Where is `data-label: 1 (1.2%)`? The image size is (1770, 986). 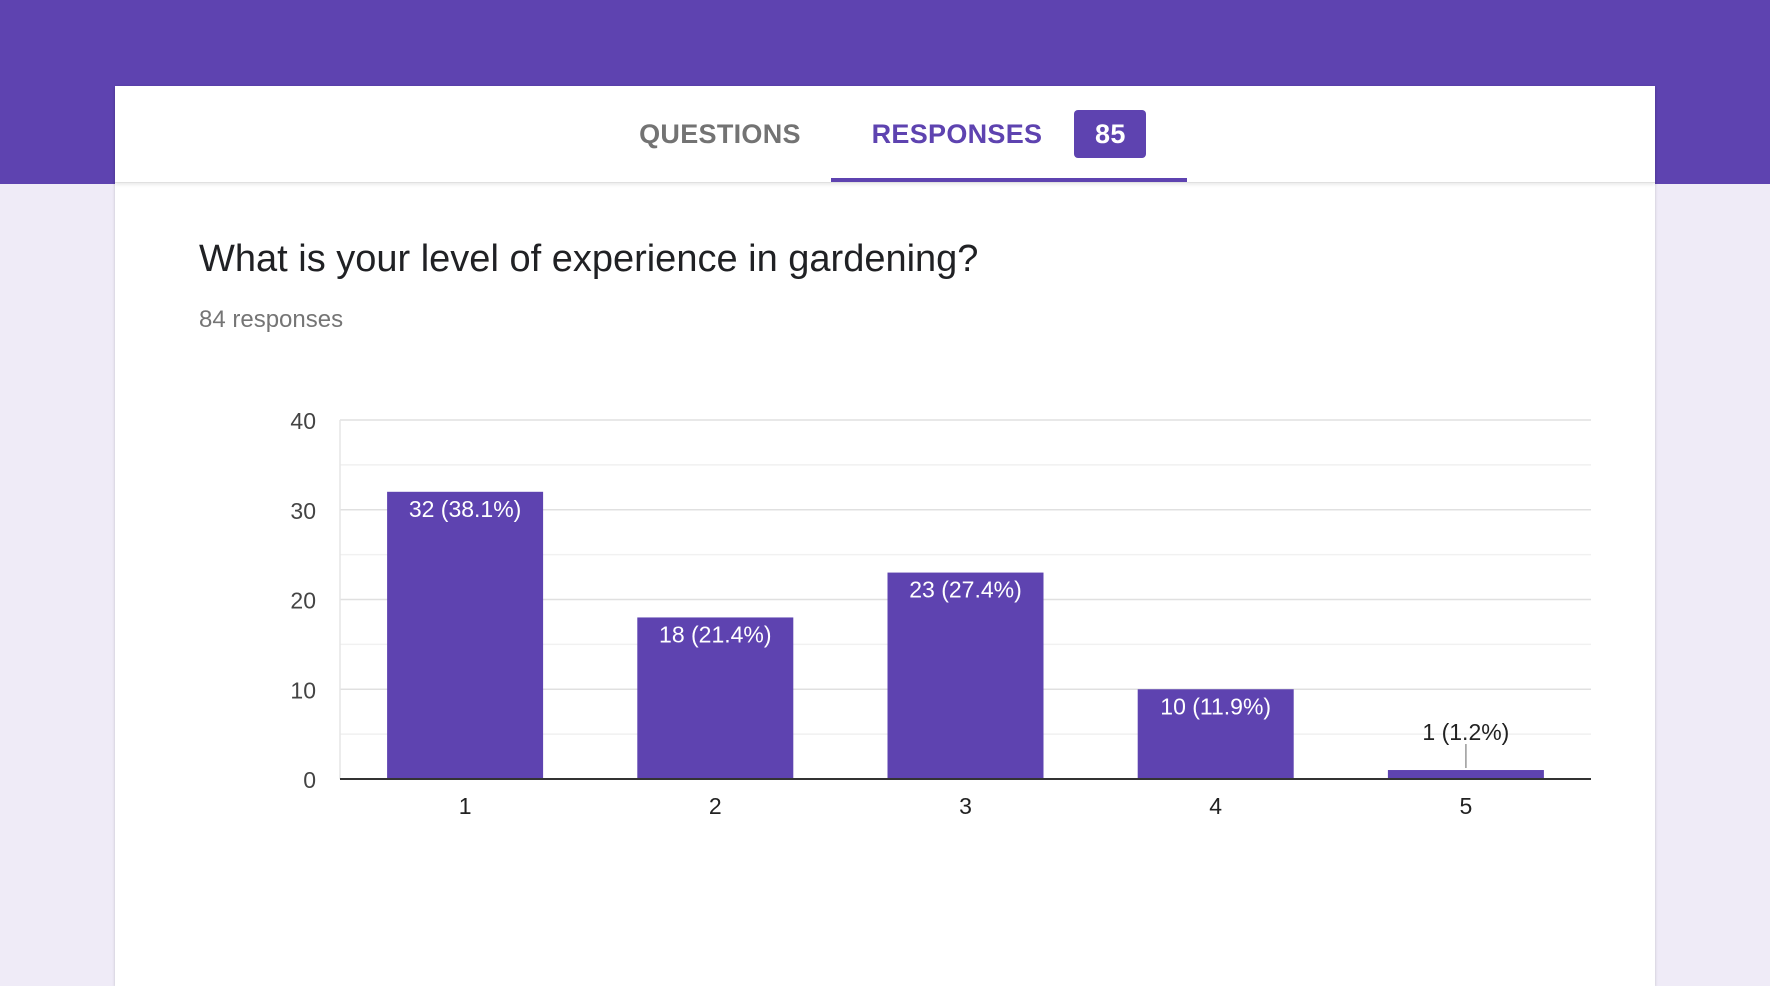 data-label: 1 (1.2%) is located at coordinates (1465, 732).